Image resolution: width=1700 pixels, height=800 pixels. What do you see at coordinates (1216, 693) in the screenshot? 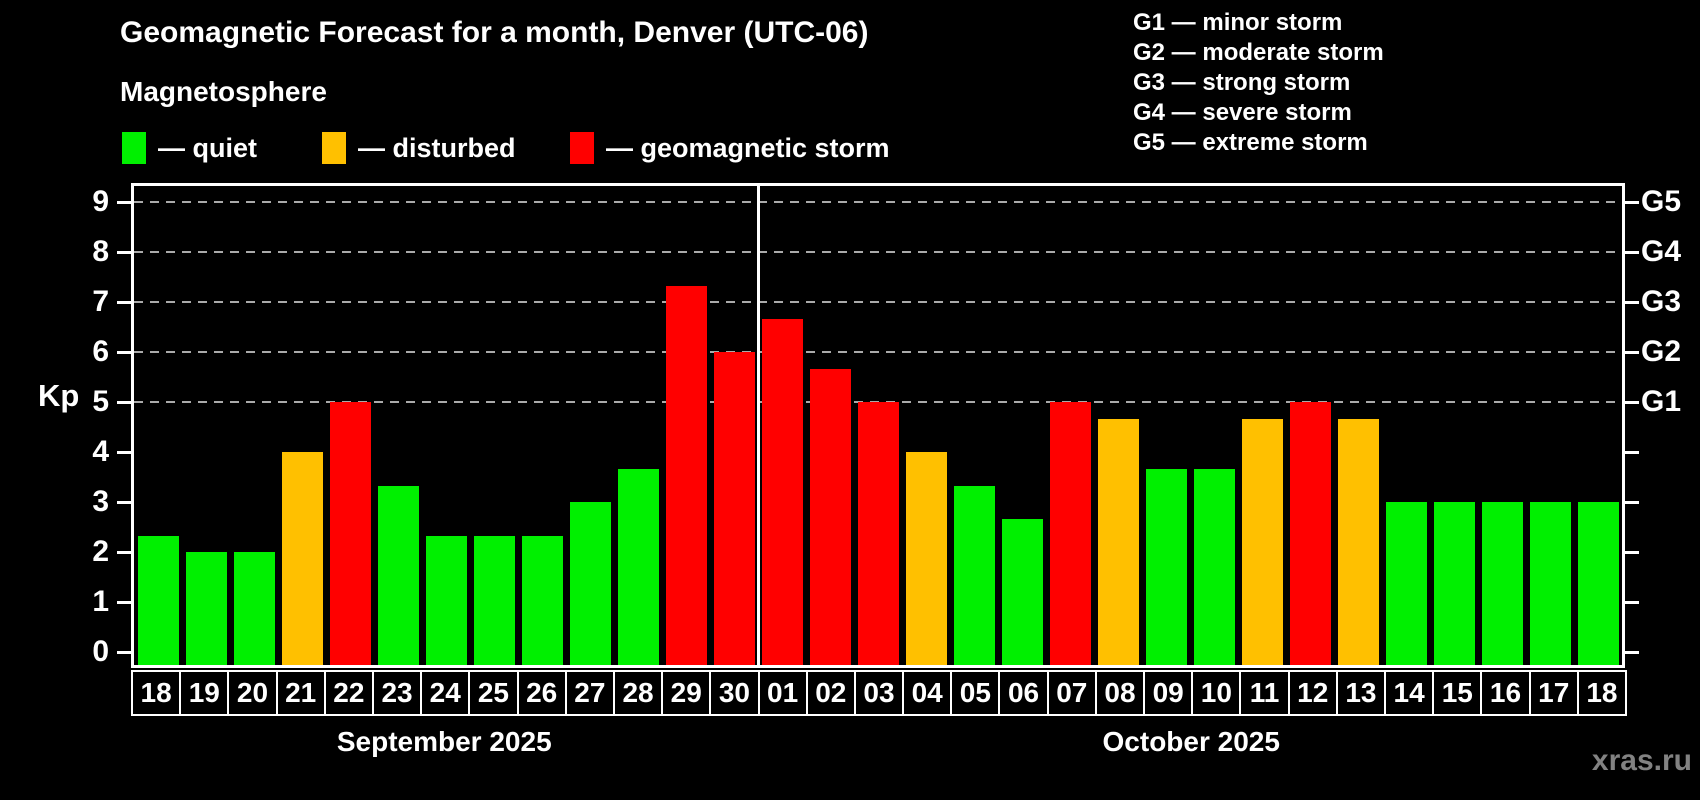
I see `day-cell-10: 10` at bounding box center [1216, 693].